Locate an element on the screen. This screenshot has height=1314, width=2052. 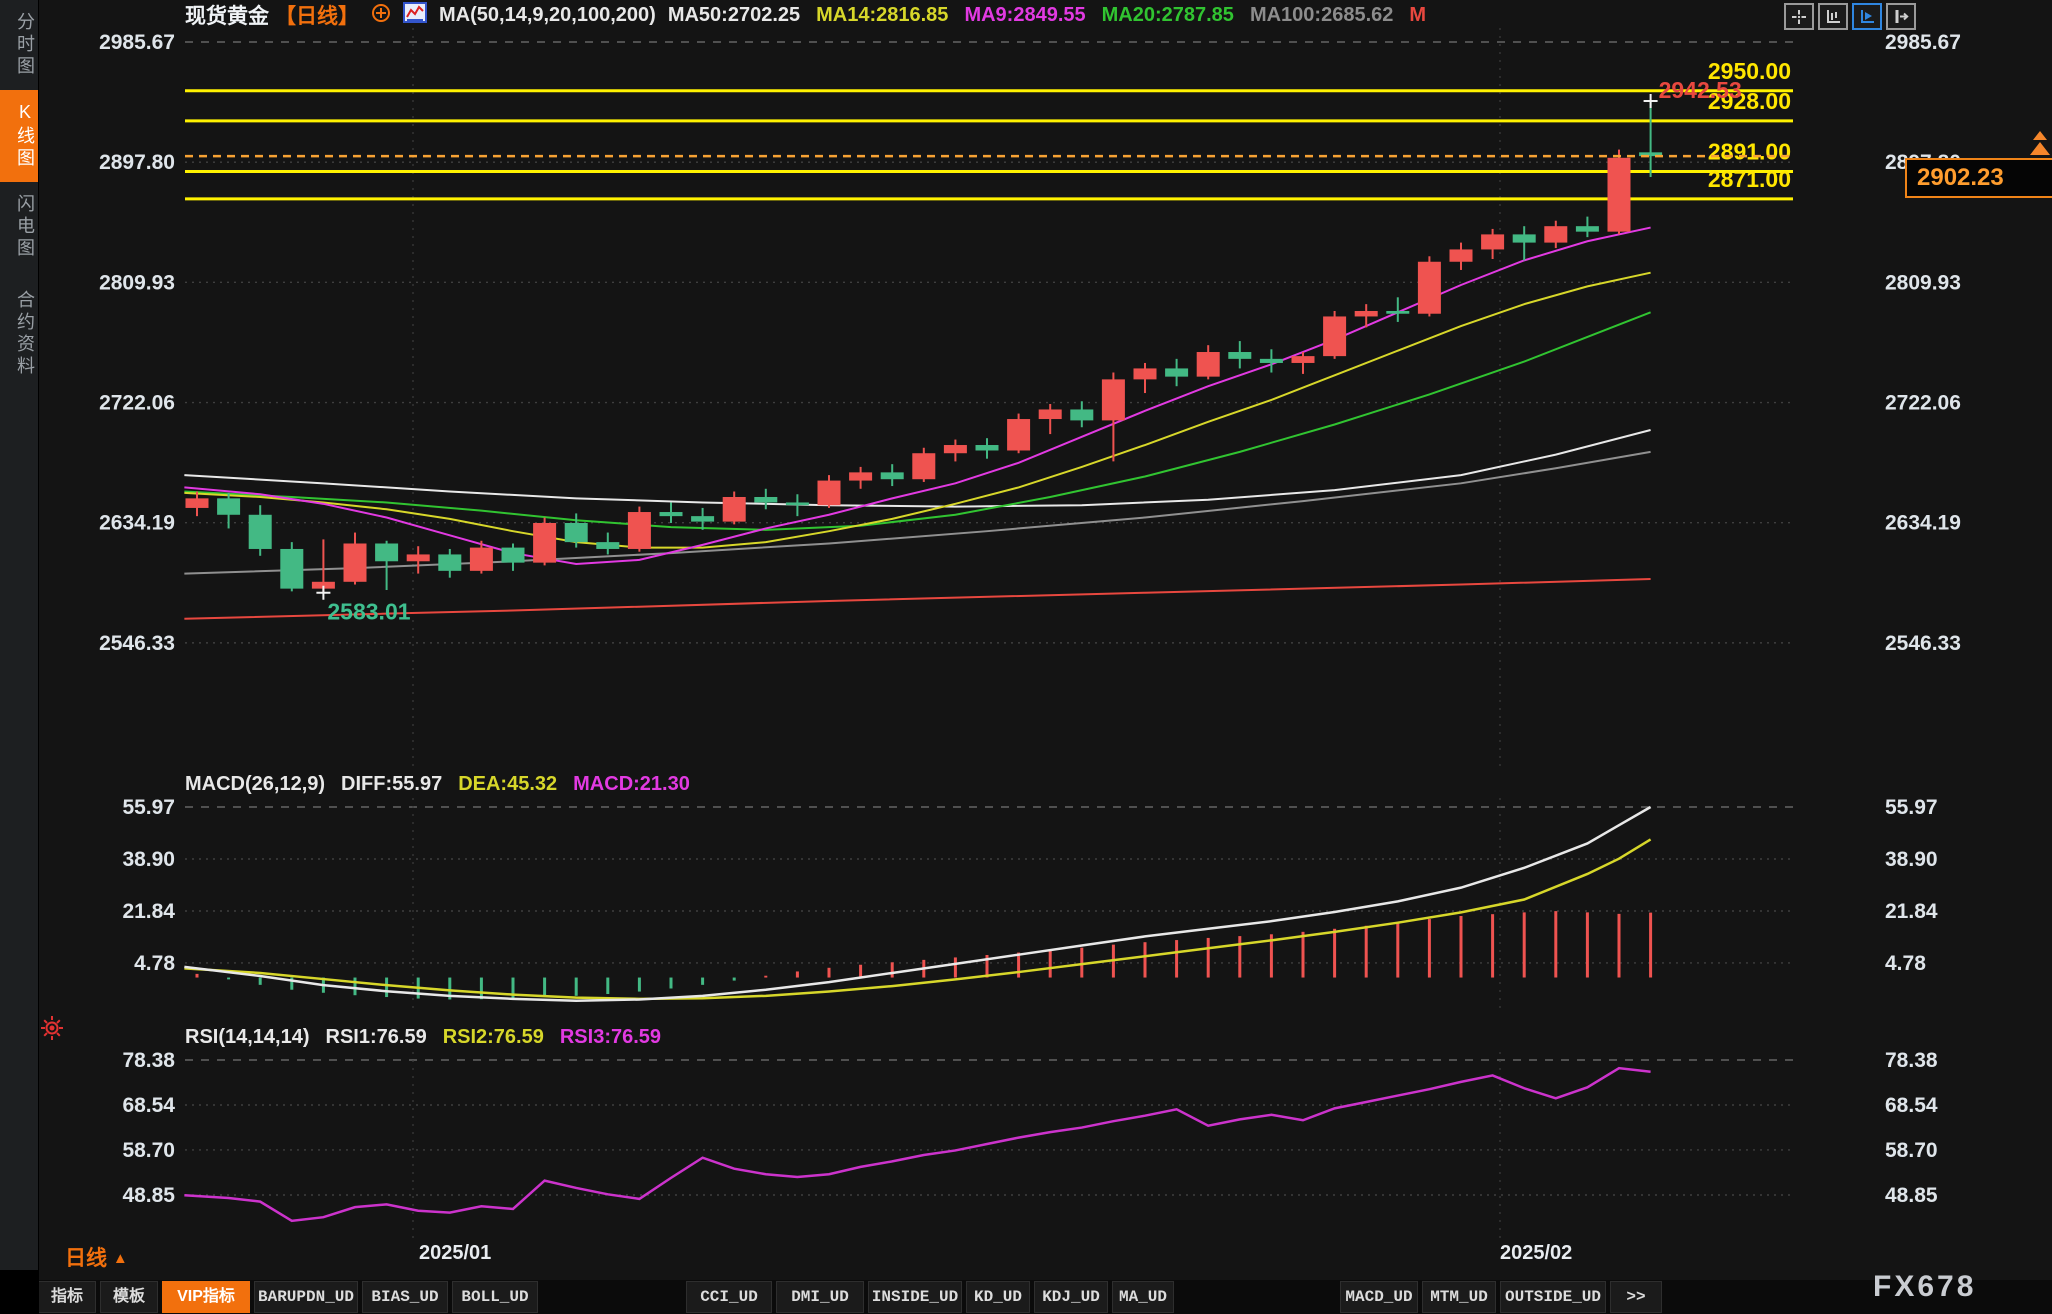
macd-value-1: DEA:45.32 is located at coordinates (508, 784).